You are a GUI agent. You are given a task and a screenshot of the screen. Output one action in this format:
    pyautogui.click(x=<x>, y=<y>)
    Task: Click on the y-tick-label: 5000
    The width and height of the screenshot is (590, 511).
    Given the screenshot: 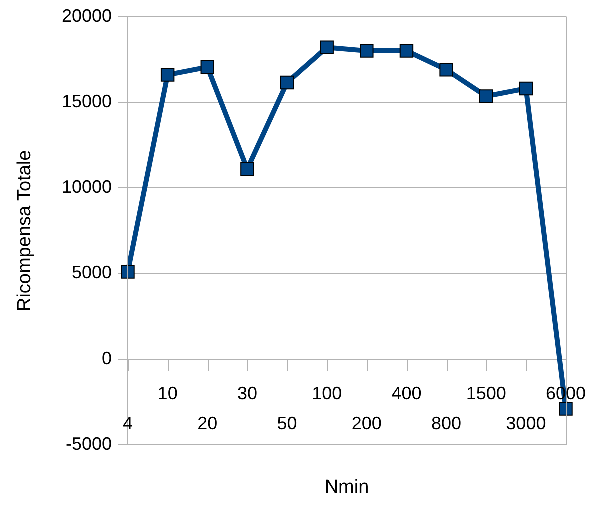 What is the action you would take?
    pyautogui.click(x=92, y=272)
    